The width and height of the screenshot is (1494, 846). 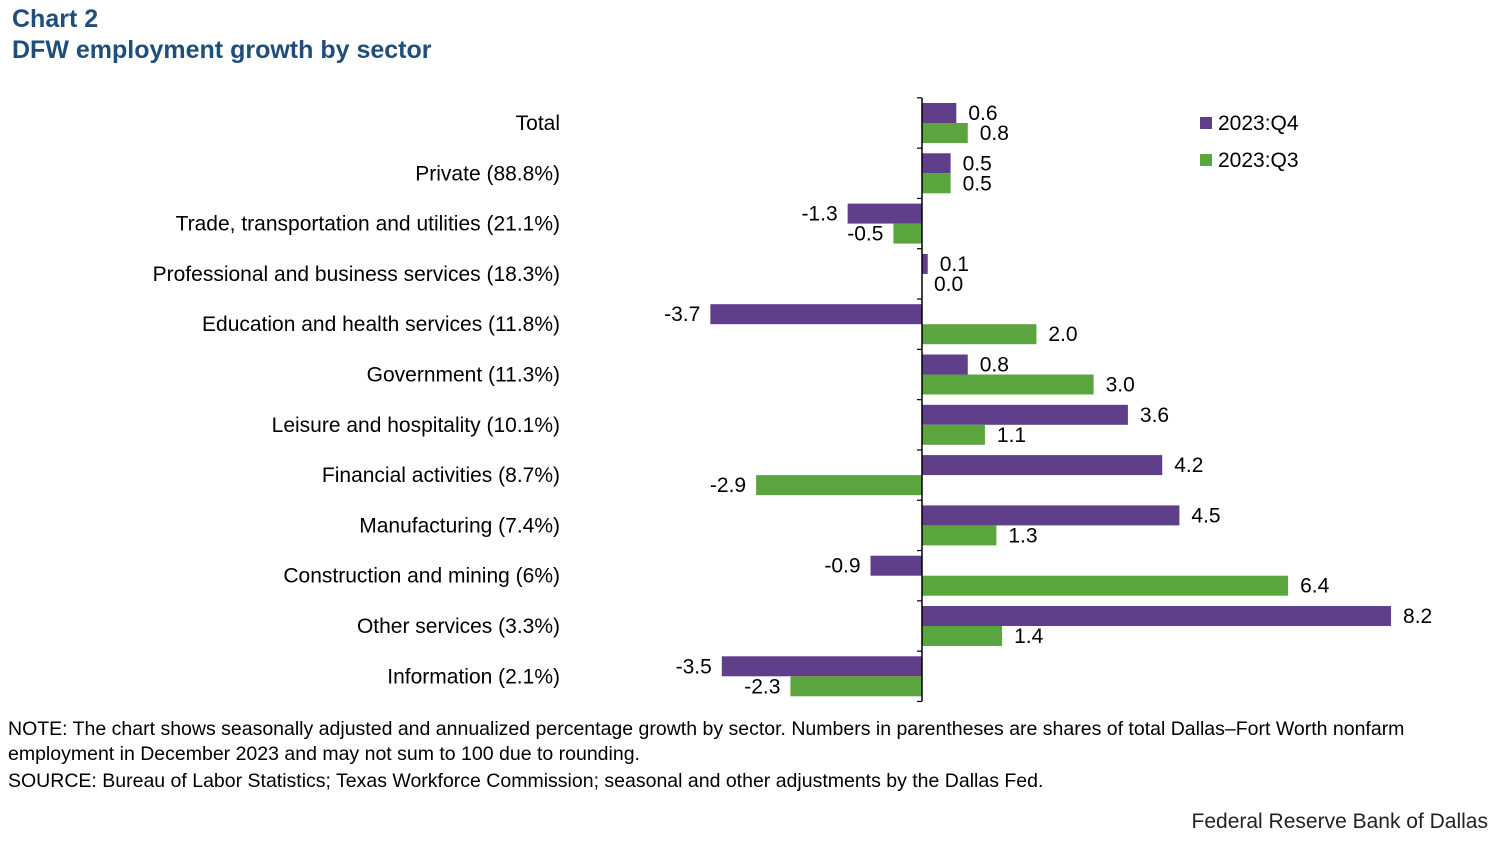 What do you see at coordinates (381, 324) in the screenshot?
I see `category-label-education-and-health-services-11-8: Education and health services (11.8%)` at bounding box center [381, 324].